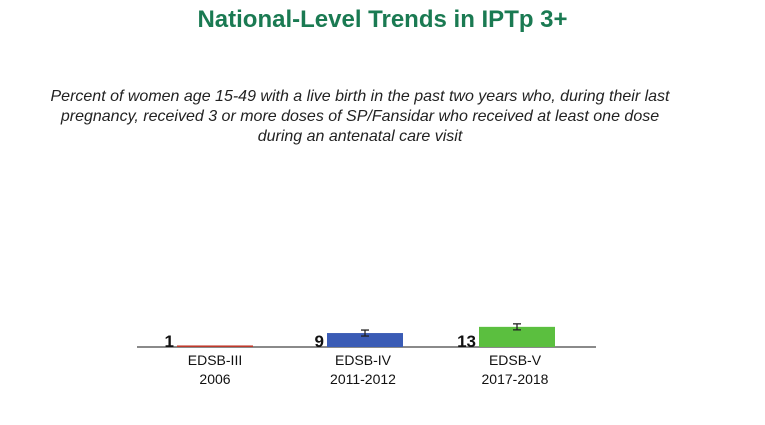  Describe the element at coordinates (382, 19) in the screenshot. I see `chart-title: National-Level Trends in IPTp 3+` at that location.